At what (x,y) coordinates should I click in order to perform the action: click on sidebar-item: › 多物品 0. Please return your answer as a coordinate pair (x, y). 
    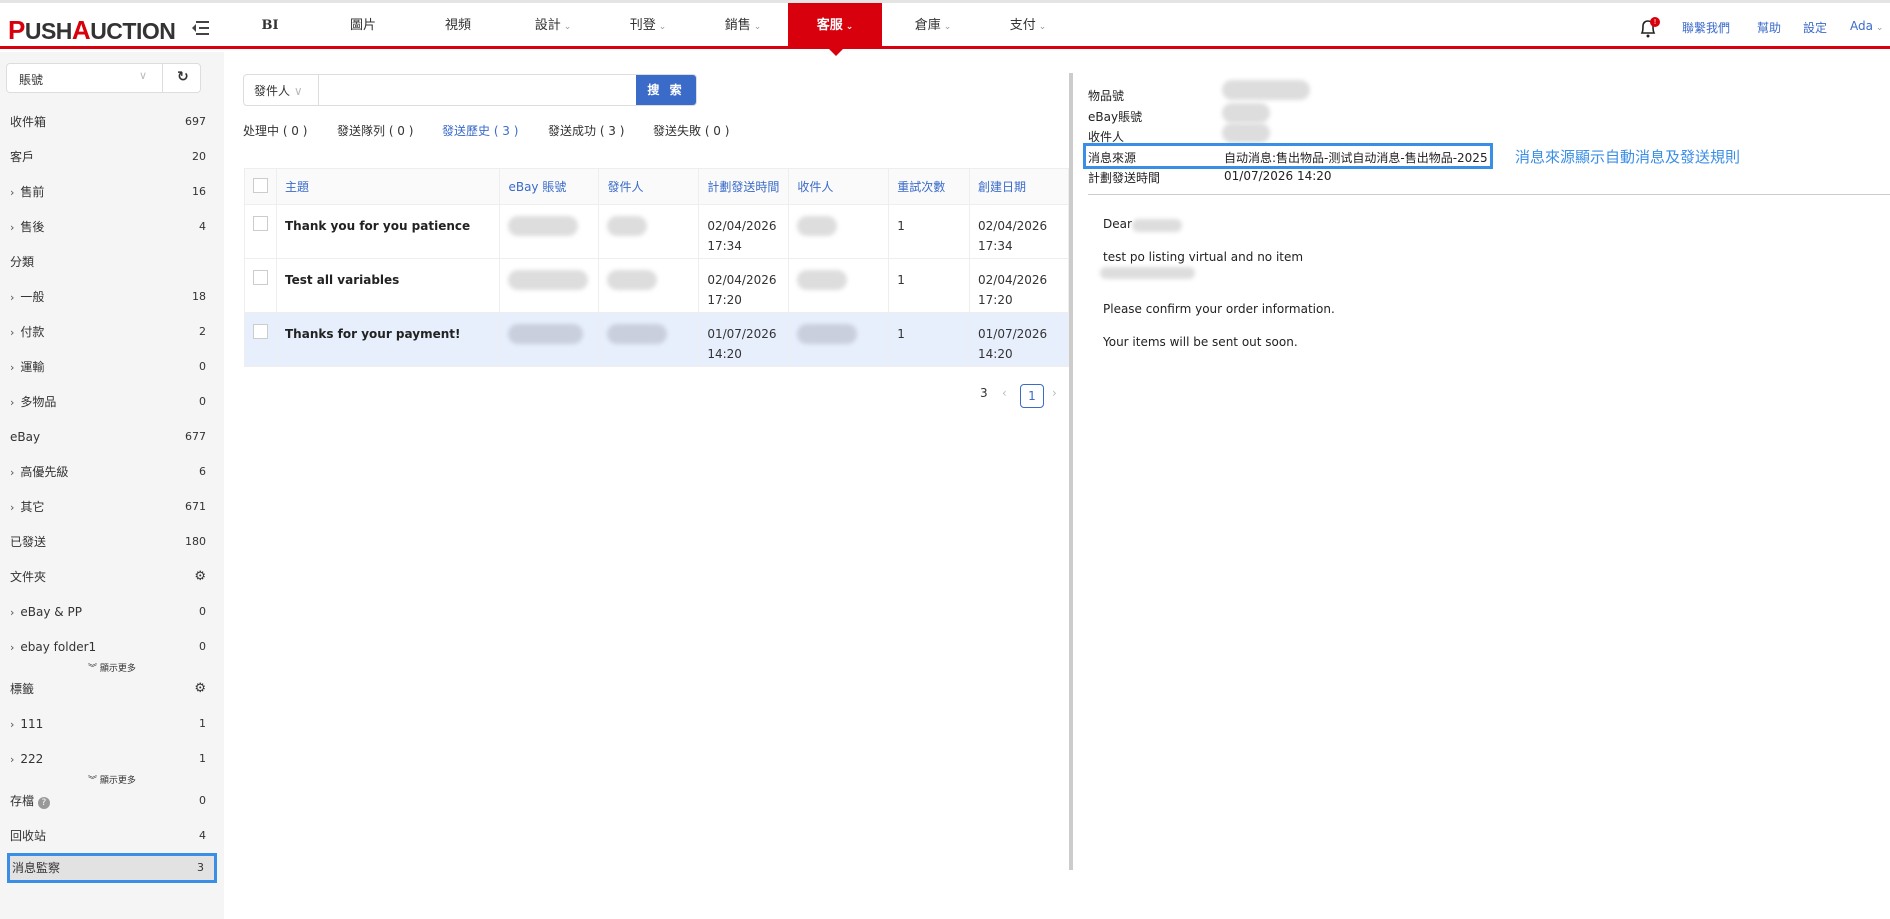
    Looking at the image, I should click on (112, 402).